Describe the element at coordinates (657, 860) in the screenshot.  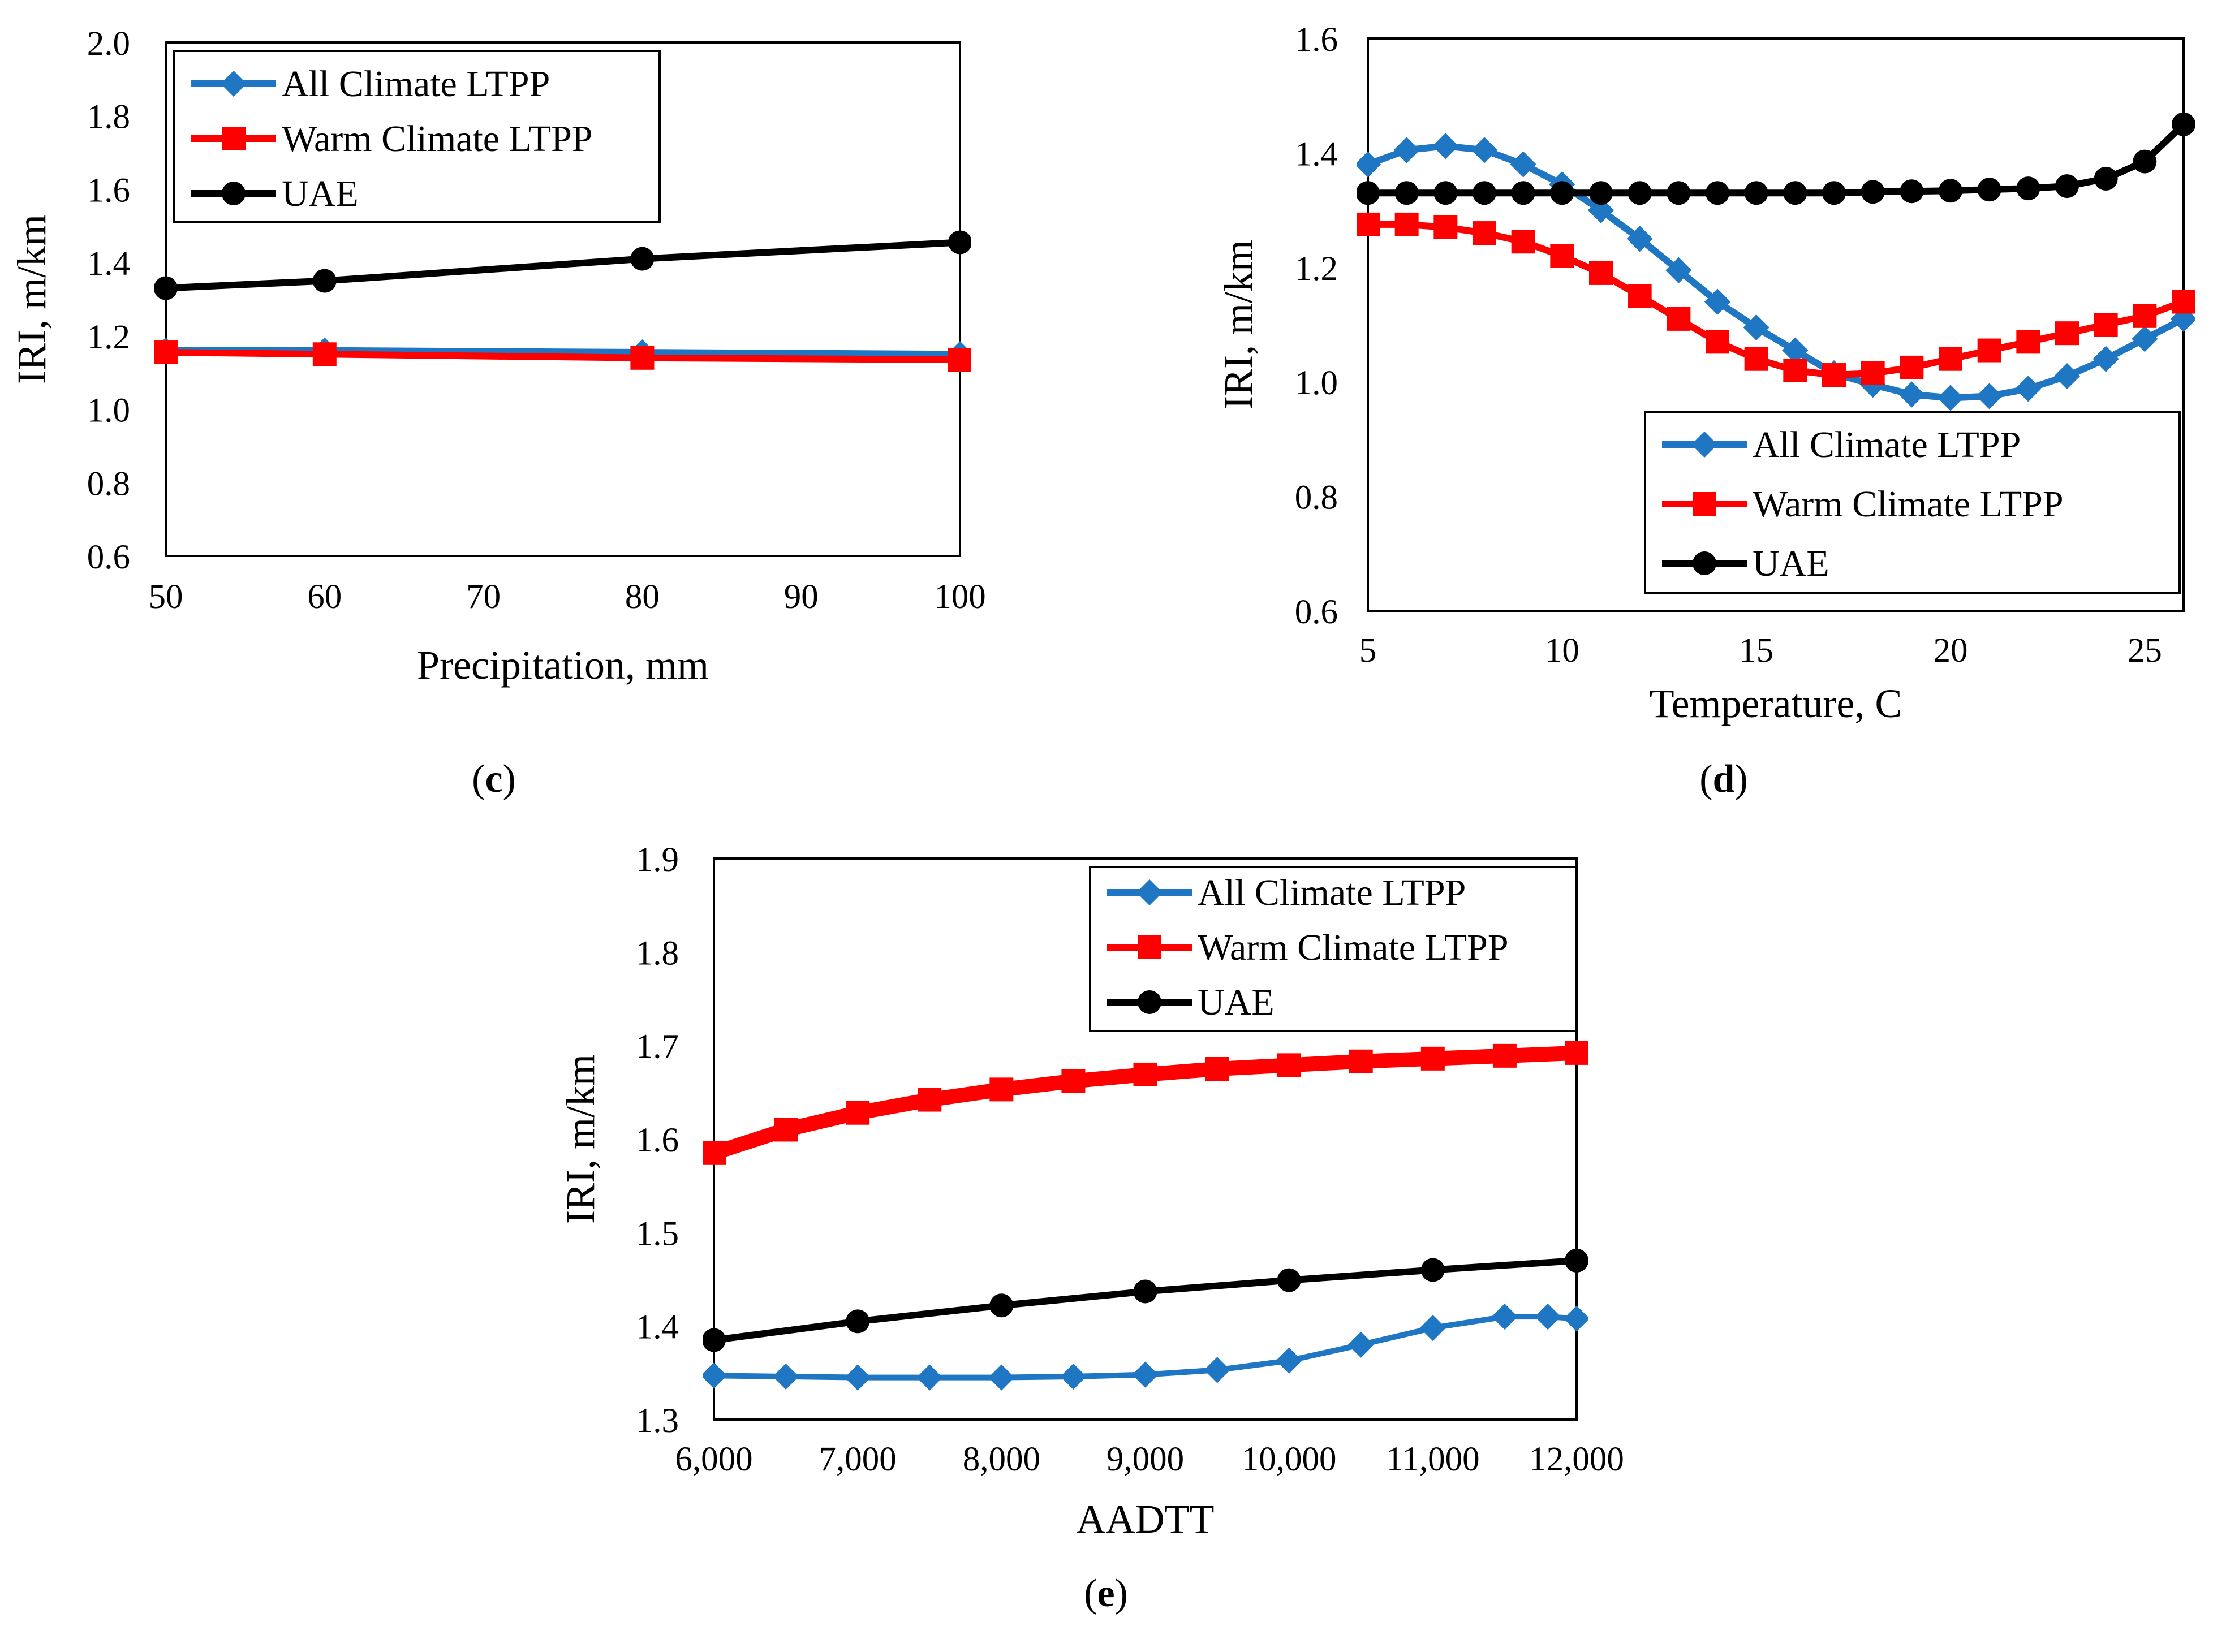
I see `y-tick-label: 1.9` at that location.